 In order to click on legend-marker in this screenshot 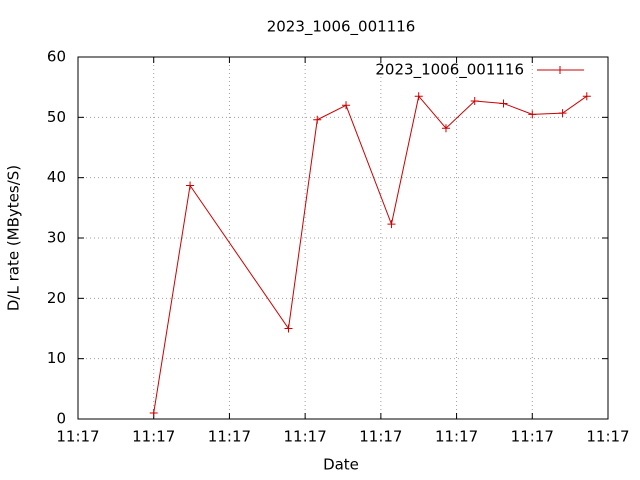, I will do `click(560, 70)`.